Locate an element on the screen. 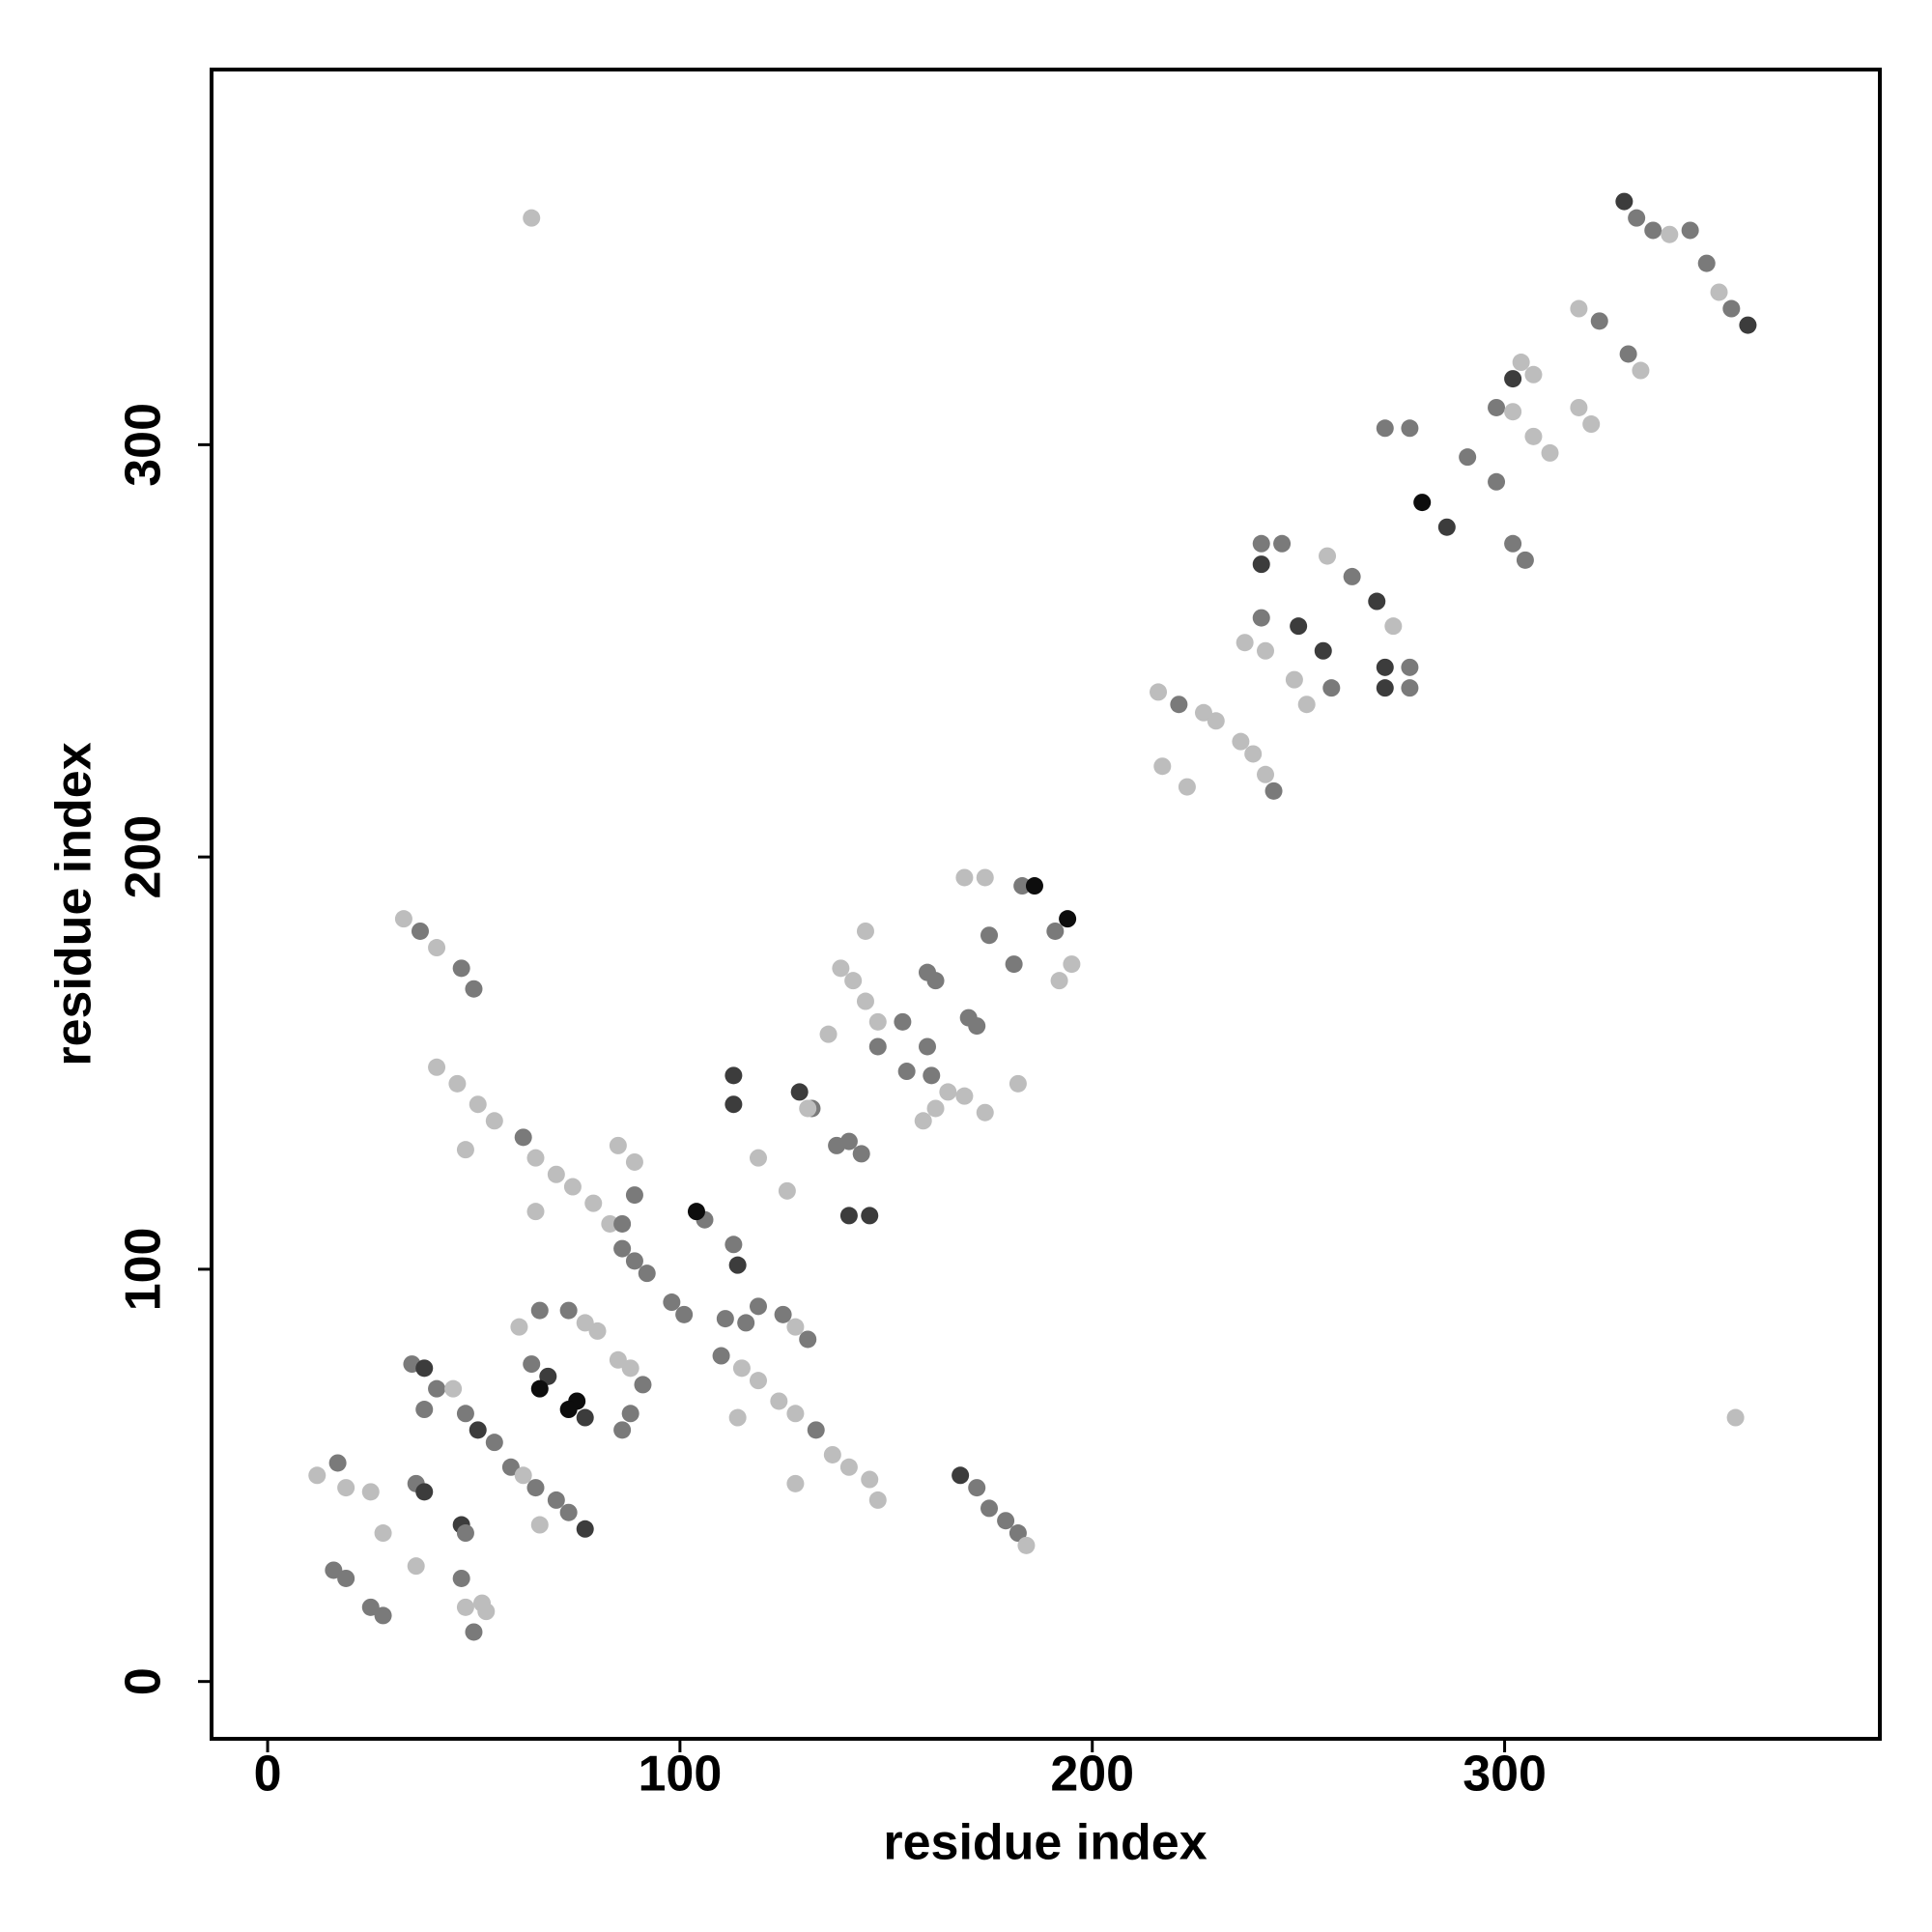 This screenshot has height=1932, width=1932. y-tick-label: 100 is located at coordinates (144, 1270).